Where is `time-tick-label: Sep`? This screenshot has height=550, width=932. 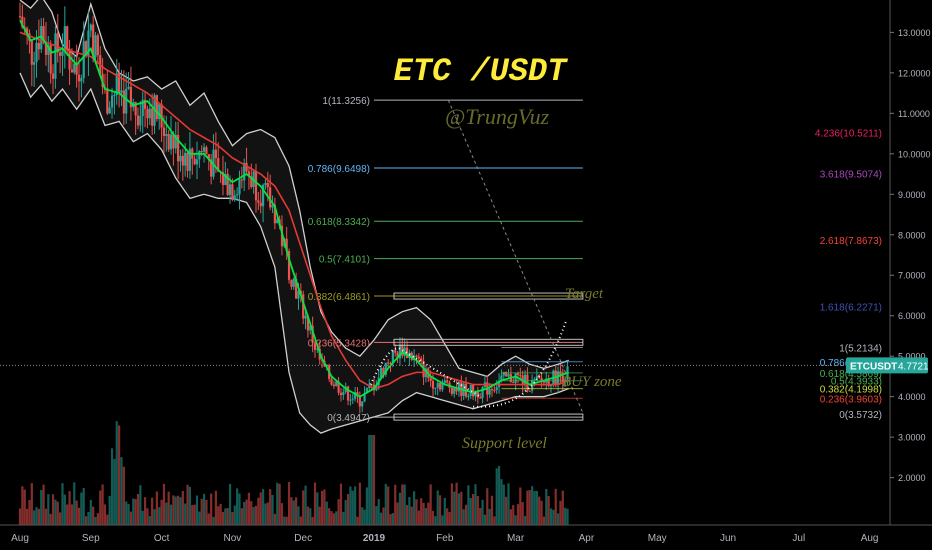
time-tick-label: Sep is located at coordinates (91, 538).